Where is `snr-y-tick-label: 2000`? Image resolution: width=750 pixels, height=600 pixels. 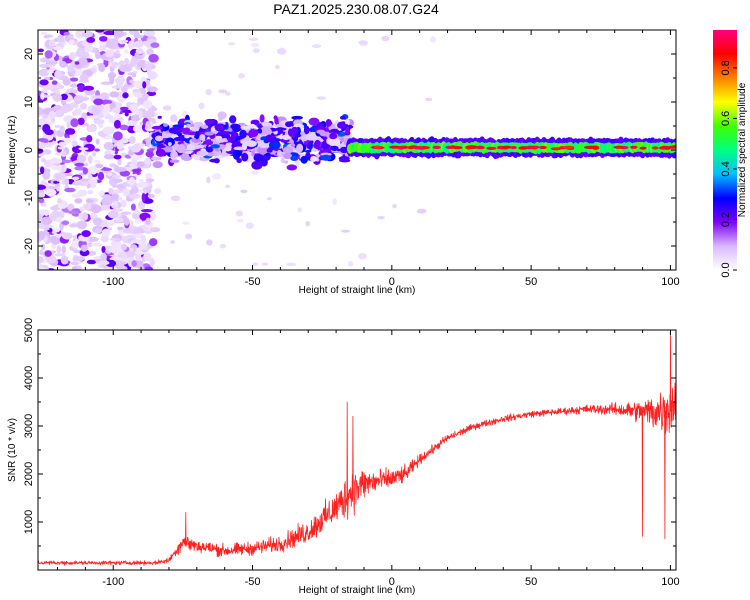 snr-y-tick-label: 2000 is located at coordinates (29, 474).